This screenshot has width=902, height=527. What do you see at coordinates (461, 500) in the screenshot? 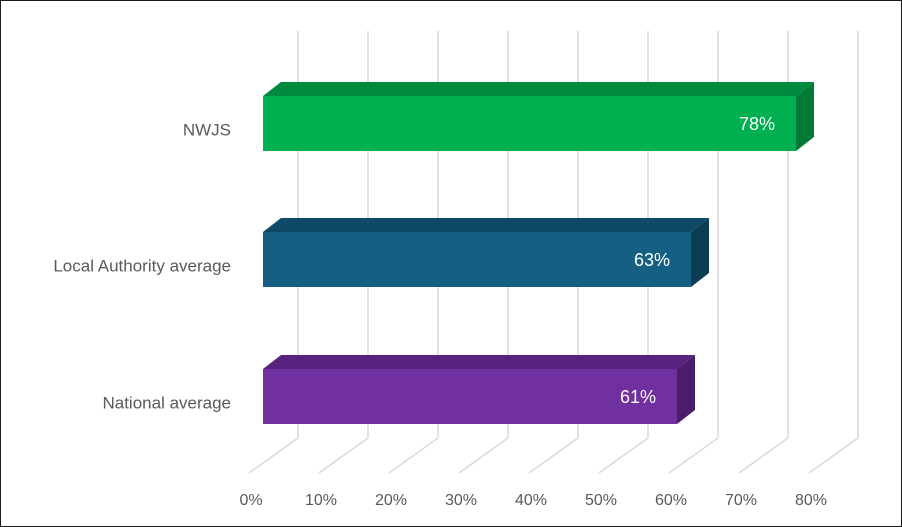
I see `x-tick-label-3: 30%` at bounding box center [461, 500].